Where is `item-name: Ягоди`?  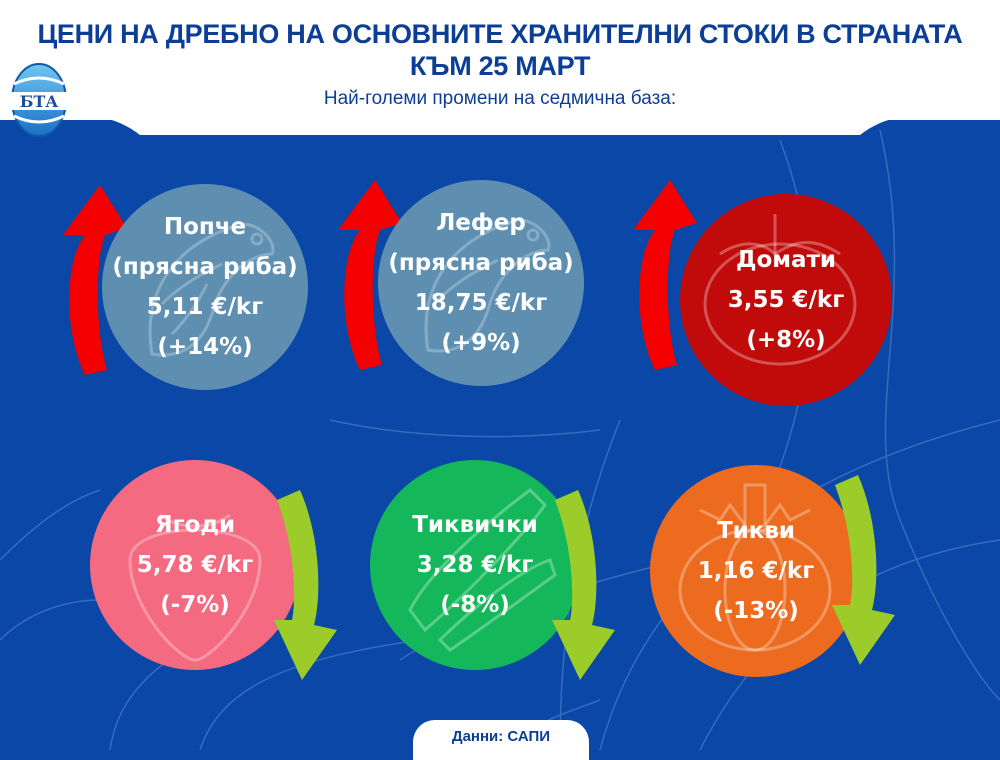 item-name: Ягоди is located at coordinates (195, 525).